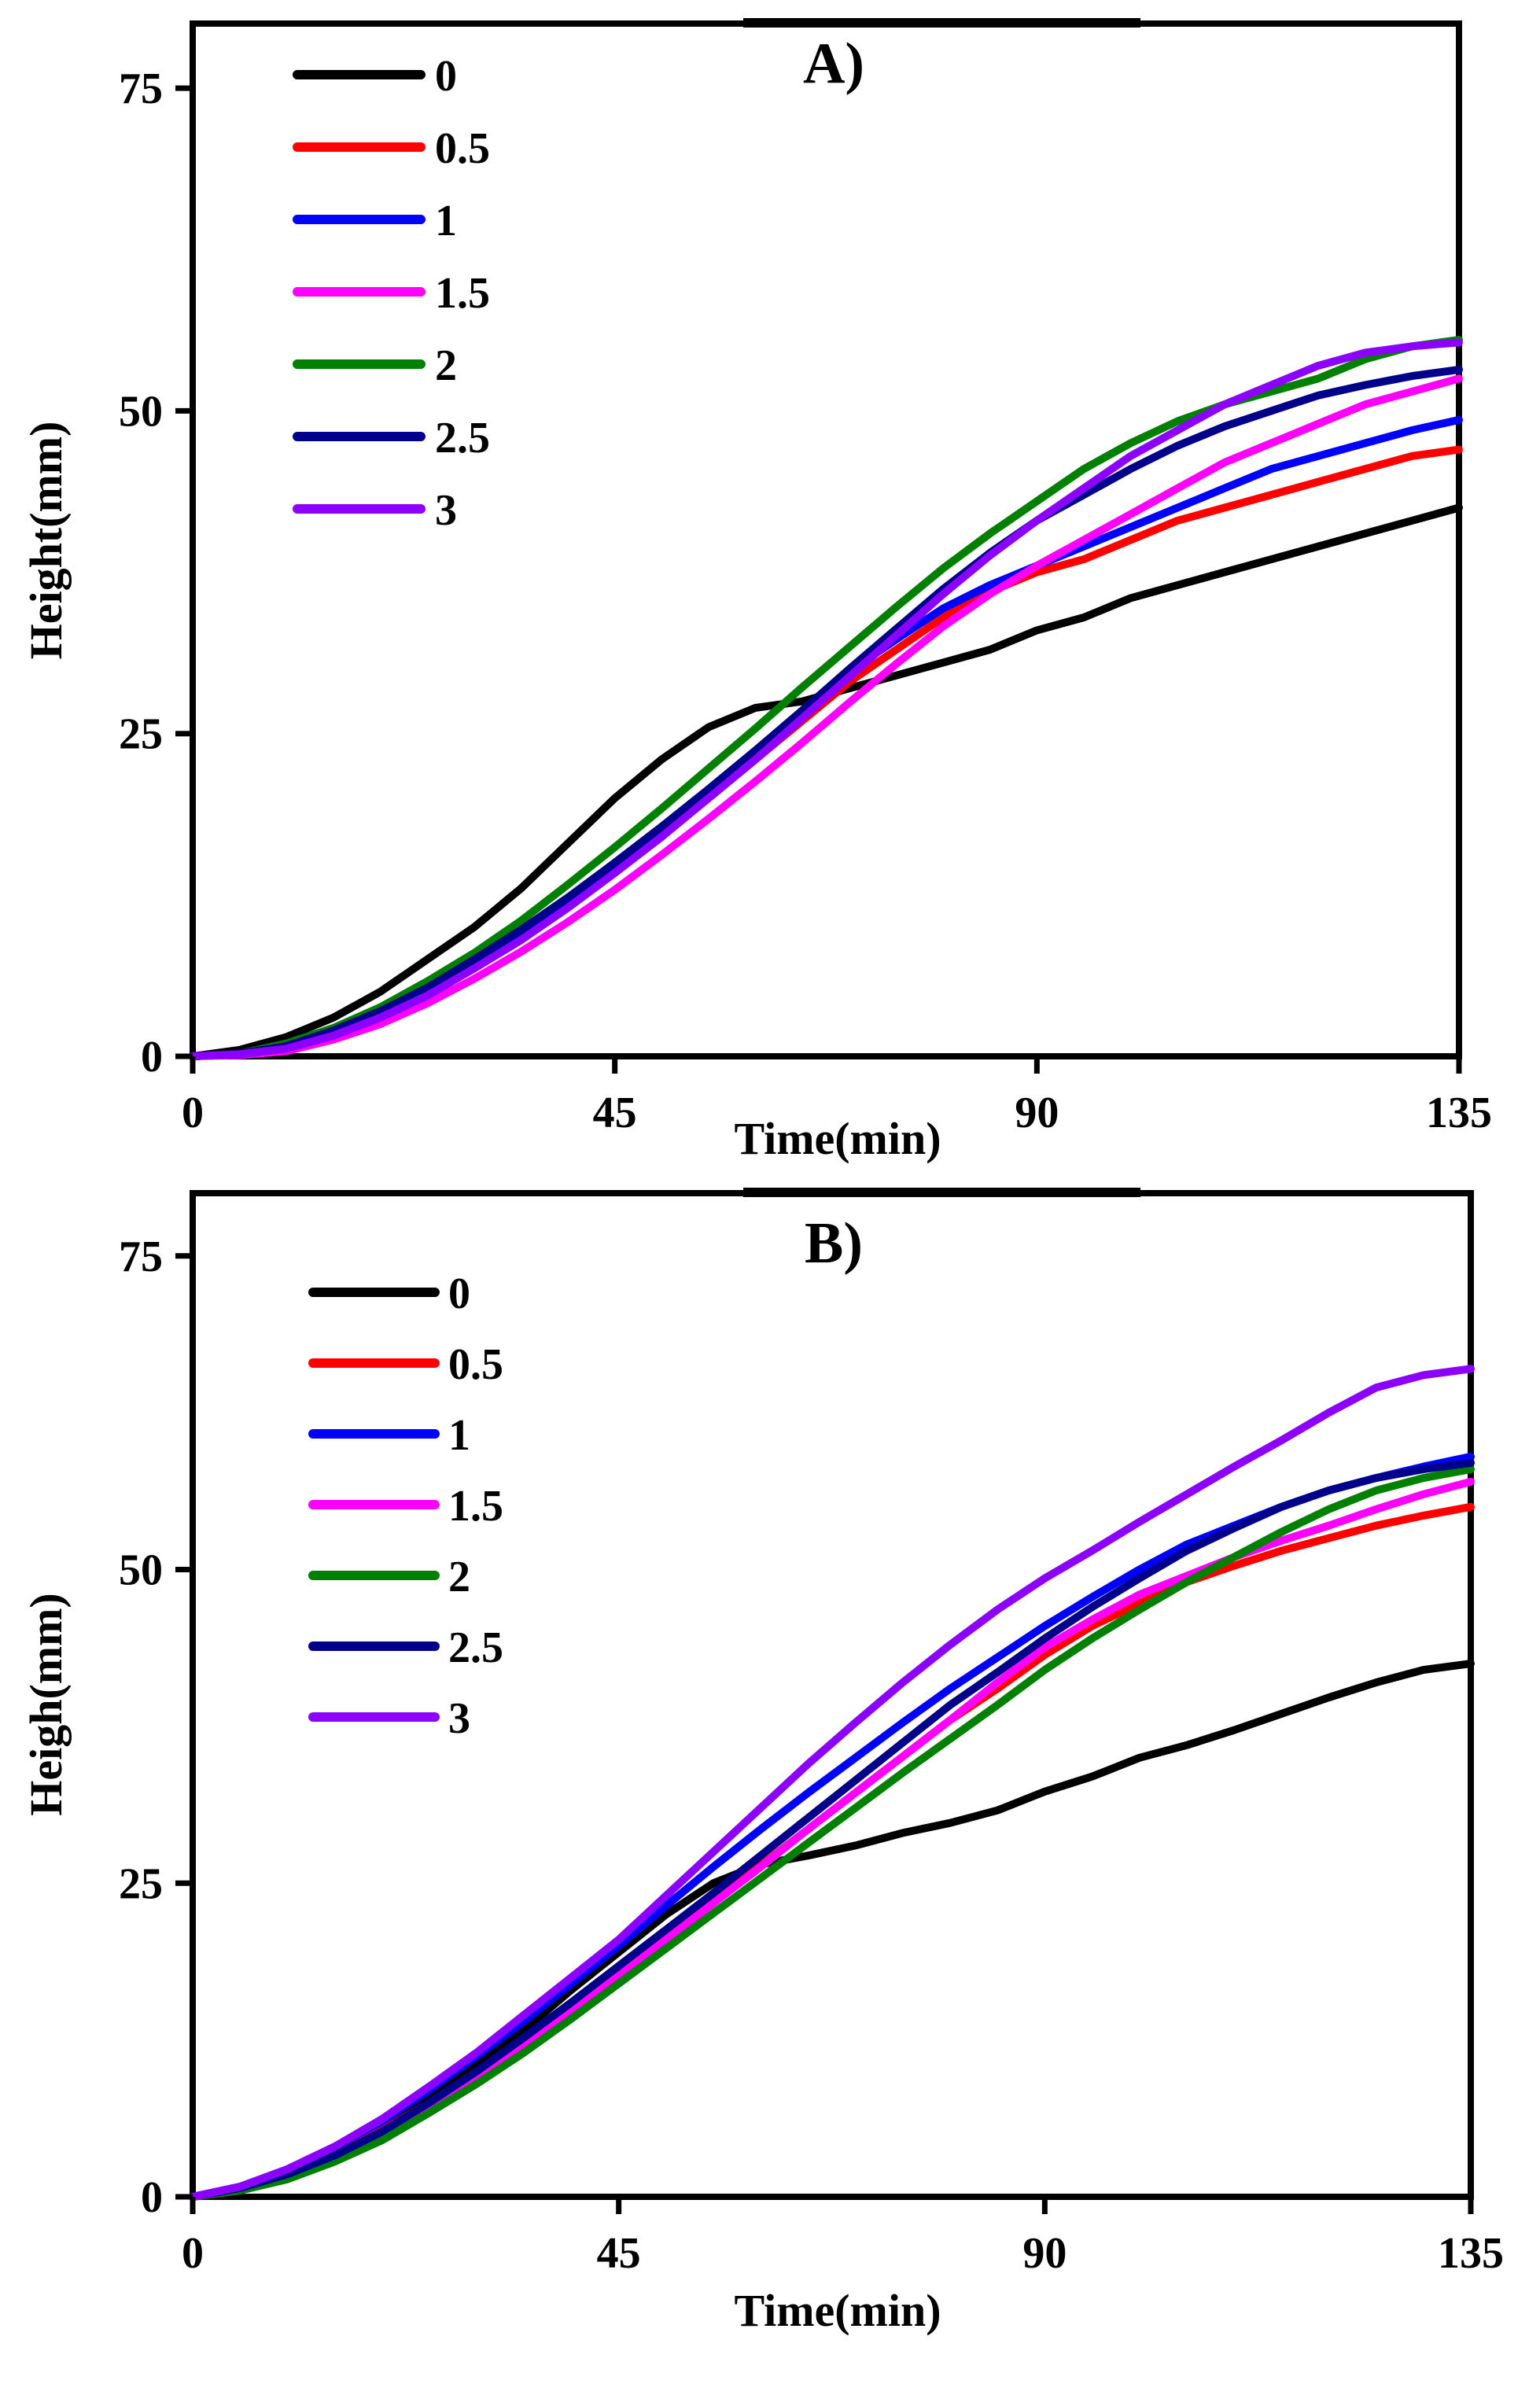  I want to click on chart-title: A), so click(833, 63).